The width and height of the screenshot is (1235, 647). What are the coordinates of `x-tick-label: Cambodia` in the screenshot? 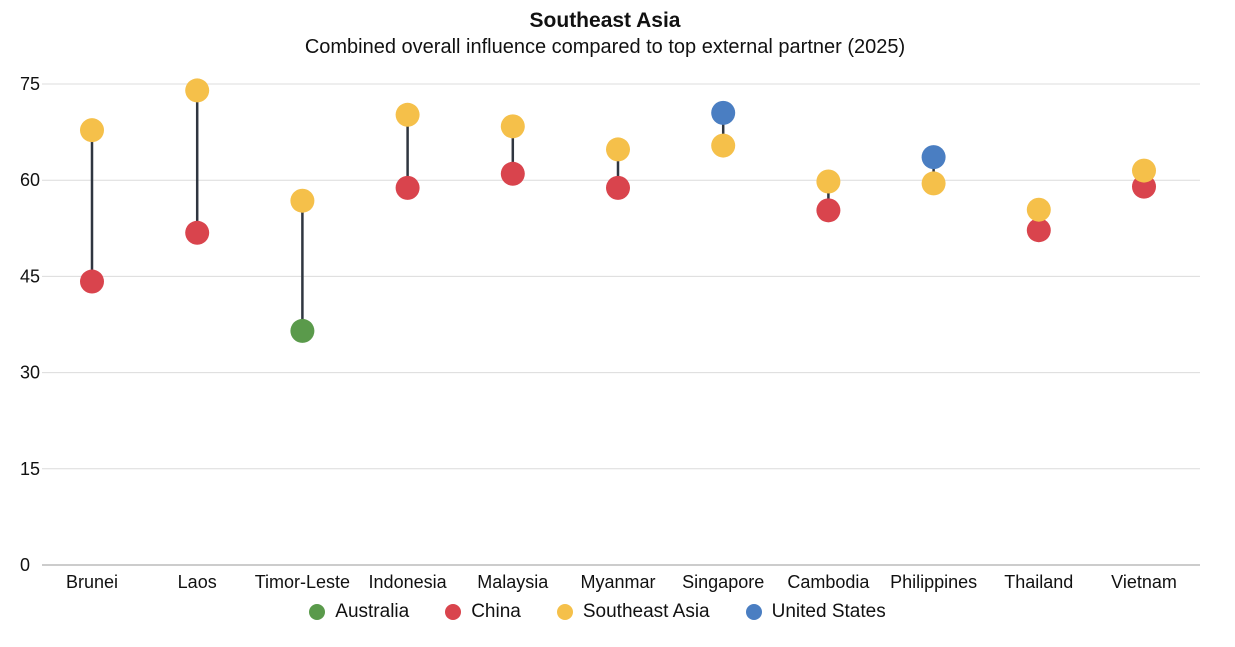 It's located at (828, 582).